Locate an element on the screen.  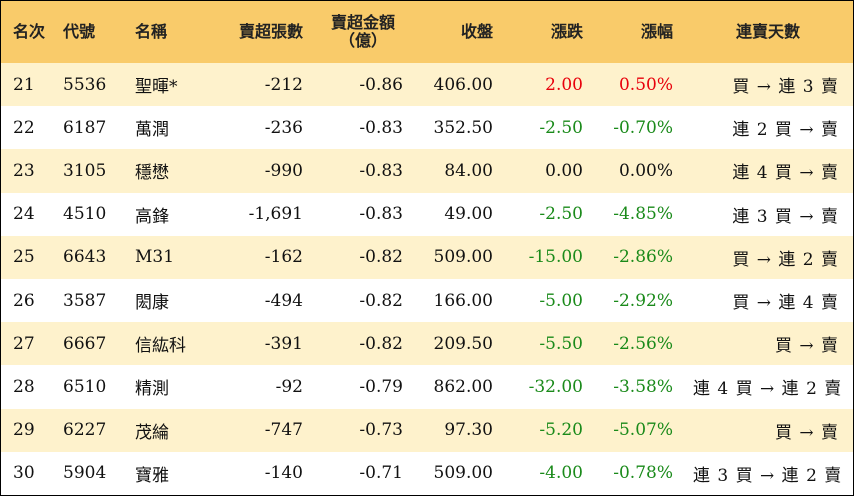
cell-net-amount: -0.79 is located at coordinates (381, 386).